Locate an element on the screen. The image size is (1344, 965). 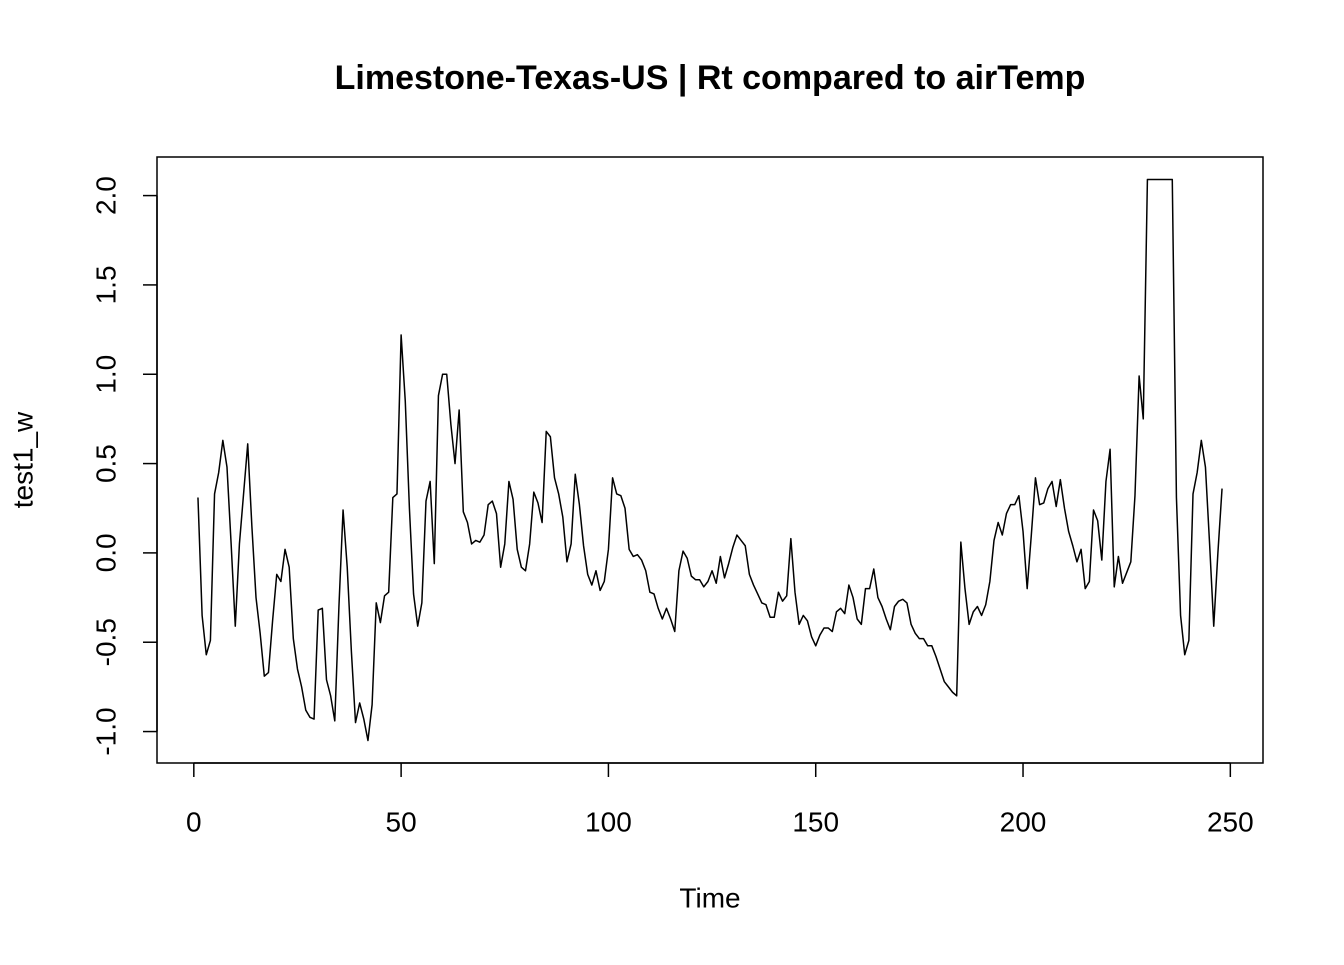
y-tick-label: 1.0 is located at coordinates (105, 374).